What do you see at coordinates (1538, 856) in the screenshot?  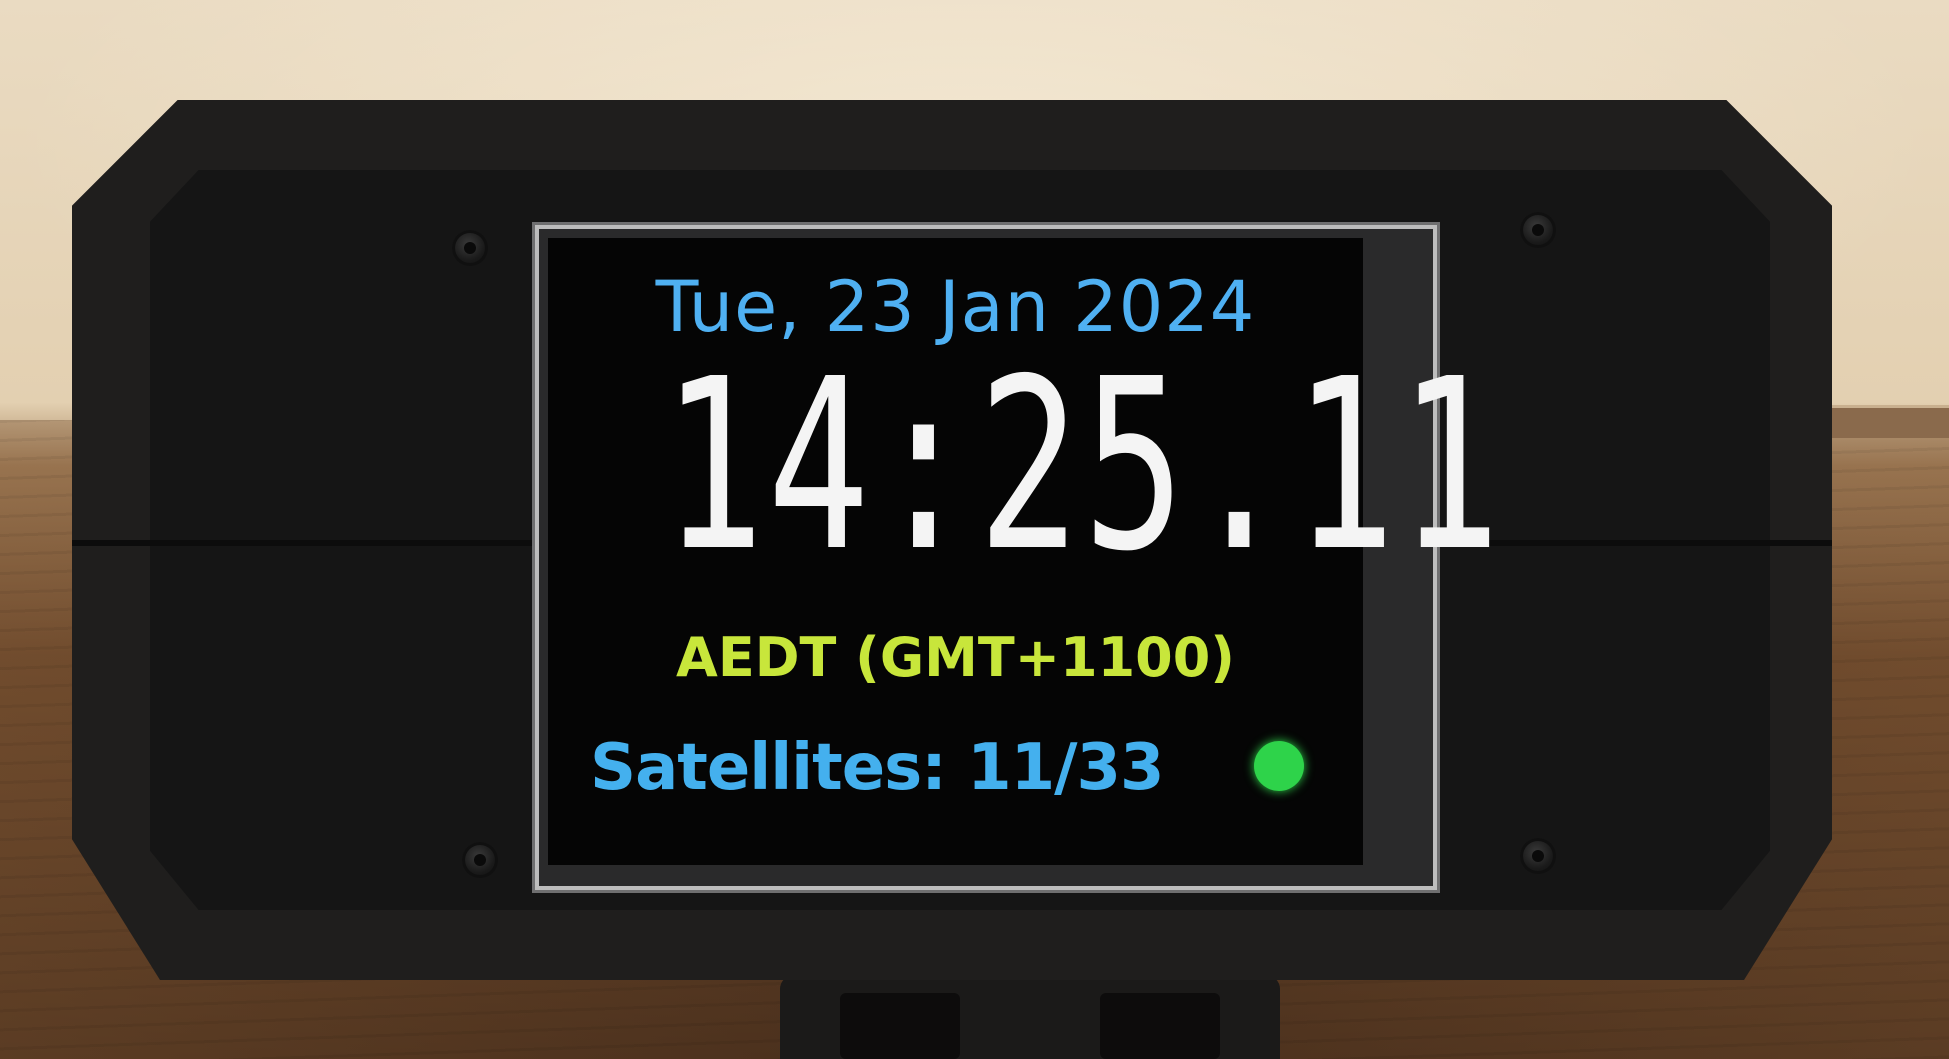 I see `screw-bottom-right-icon` at bounding box center [1538, 856].